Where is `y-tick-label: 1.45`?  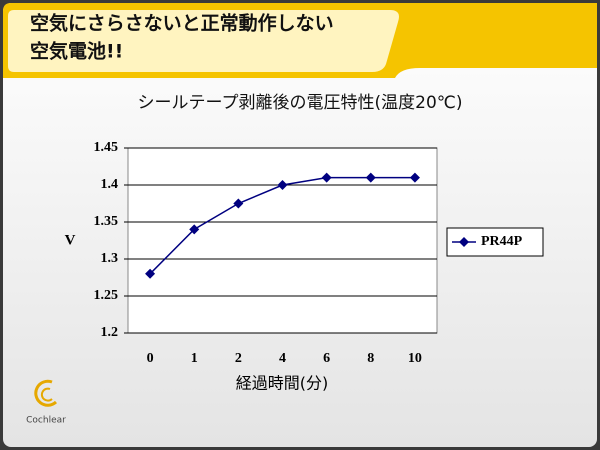
y-tick-label: 1.45 is located at coordinates (106, 147).